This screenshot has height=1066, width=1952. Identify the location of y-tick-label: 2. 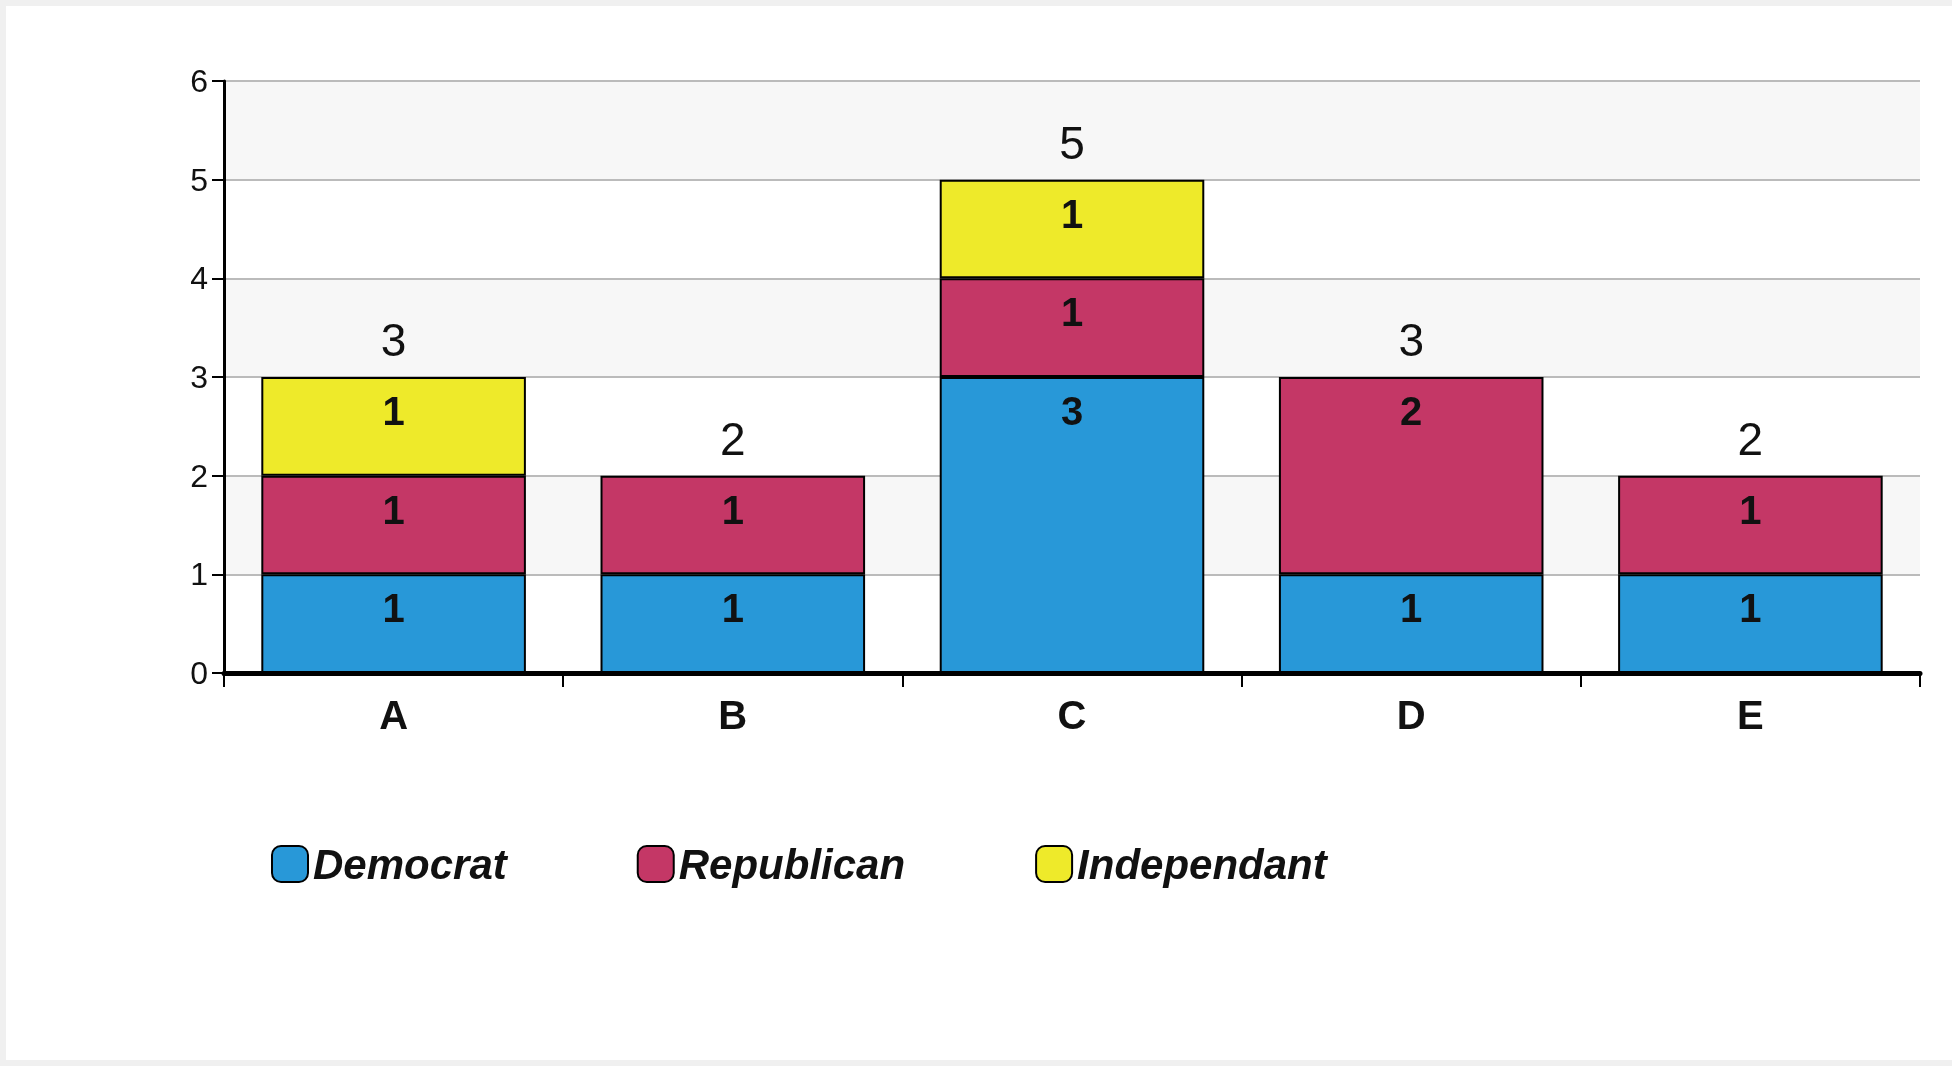
(199, 475).